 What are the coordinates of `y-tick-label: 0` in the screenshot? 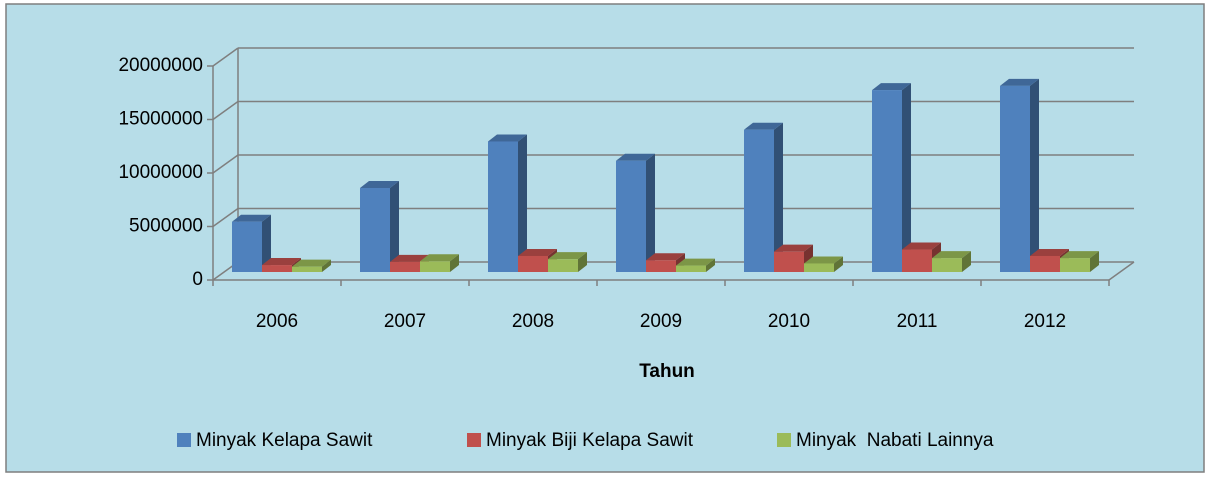 It's located at (197, 279).